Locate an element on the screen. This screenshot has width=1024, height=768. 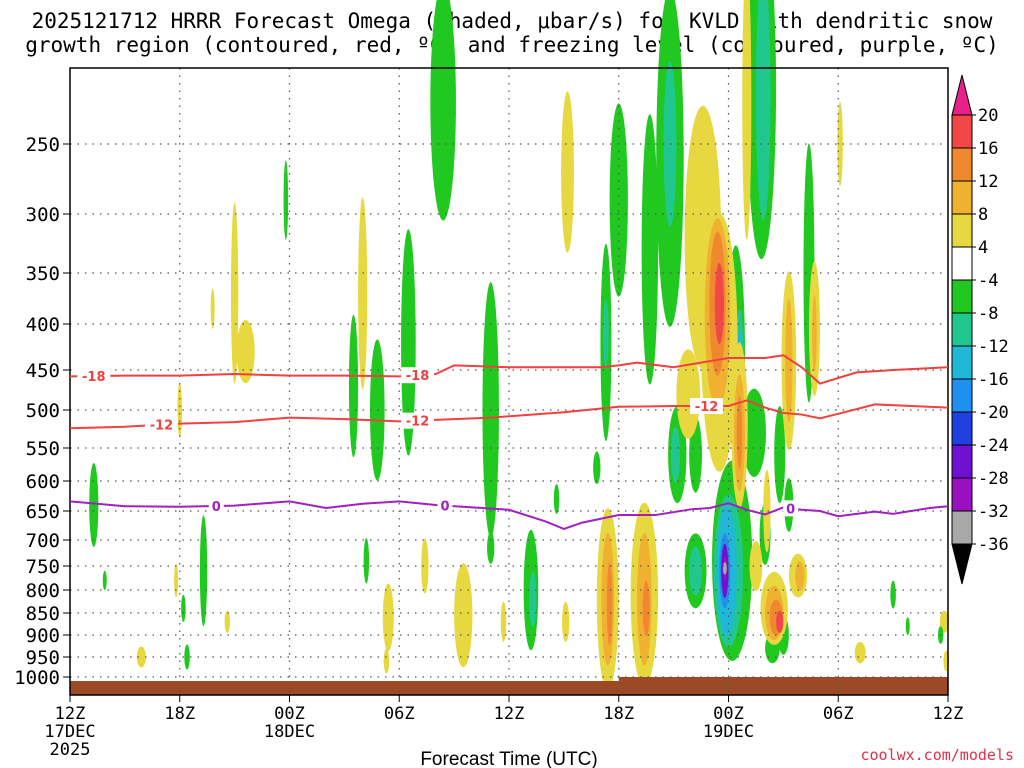
colorbar-label: -8 is located at coordinates (988, 314).